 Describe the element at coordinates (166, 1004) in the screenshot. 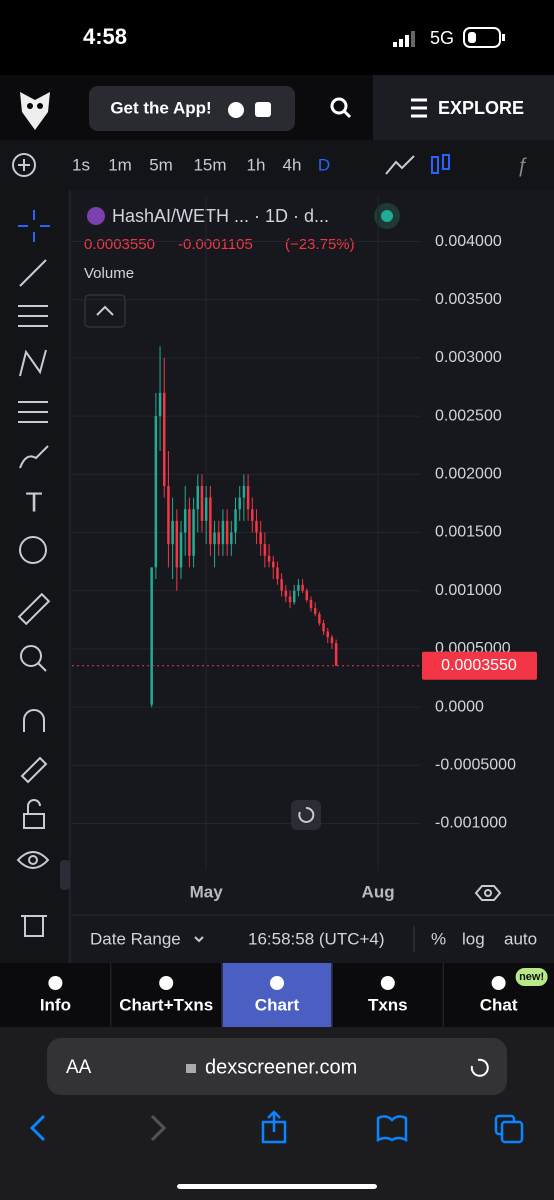

I see `tab-label: Chart+Txns` at that location.